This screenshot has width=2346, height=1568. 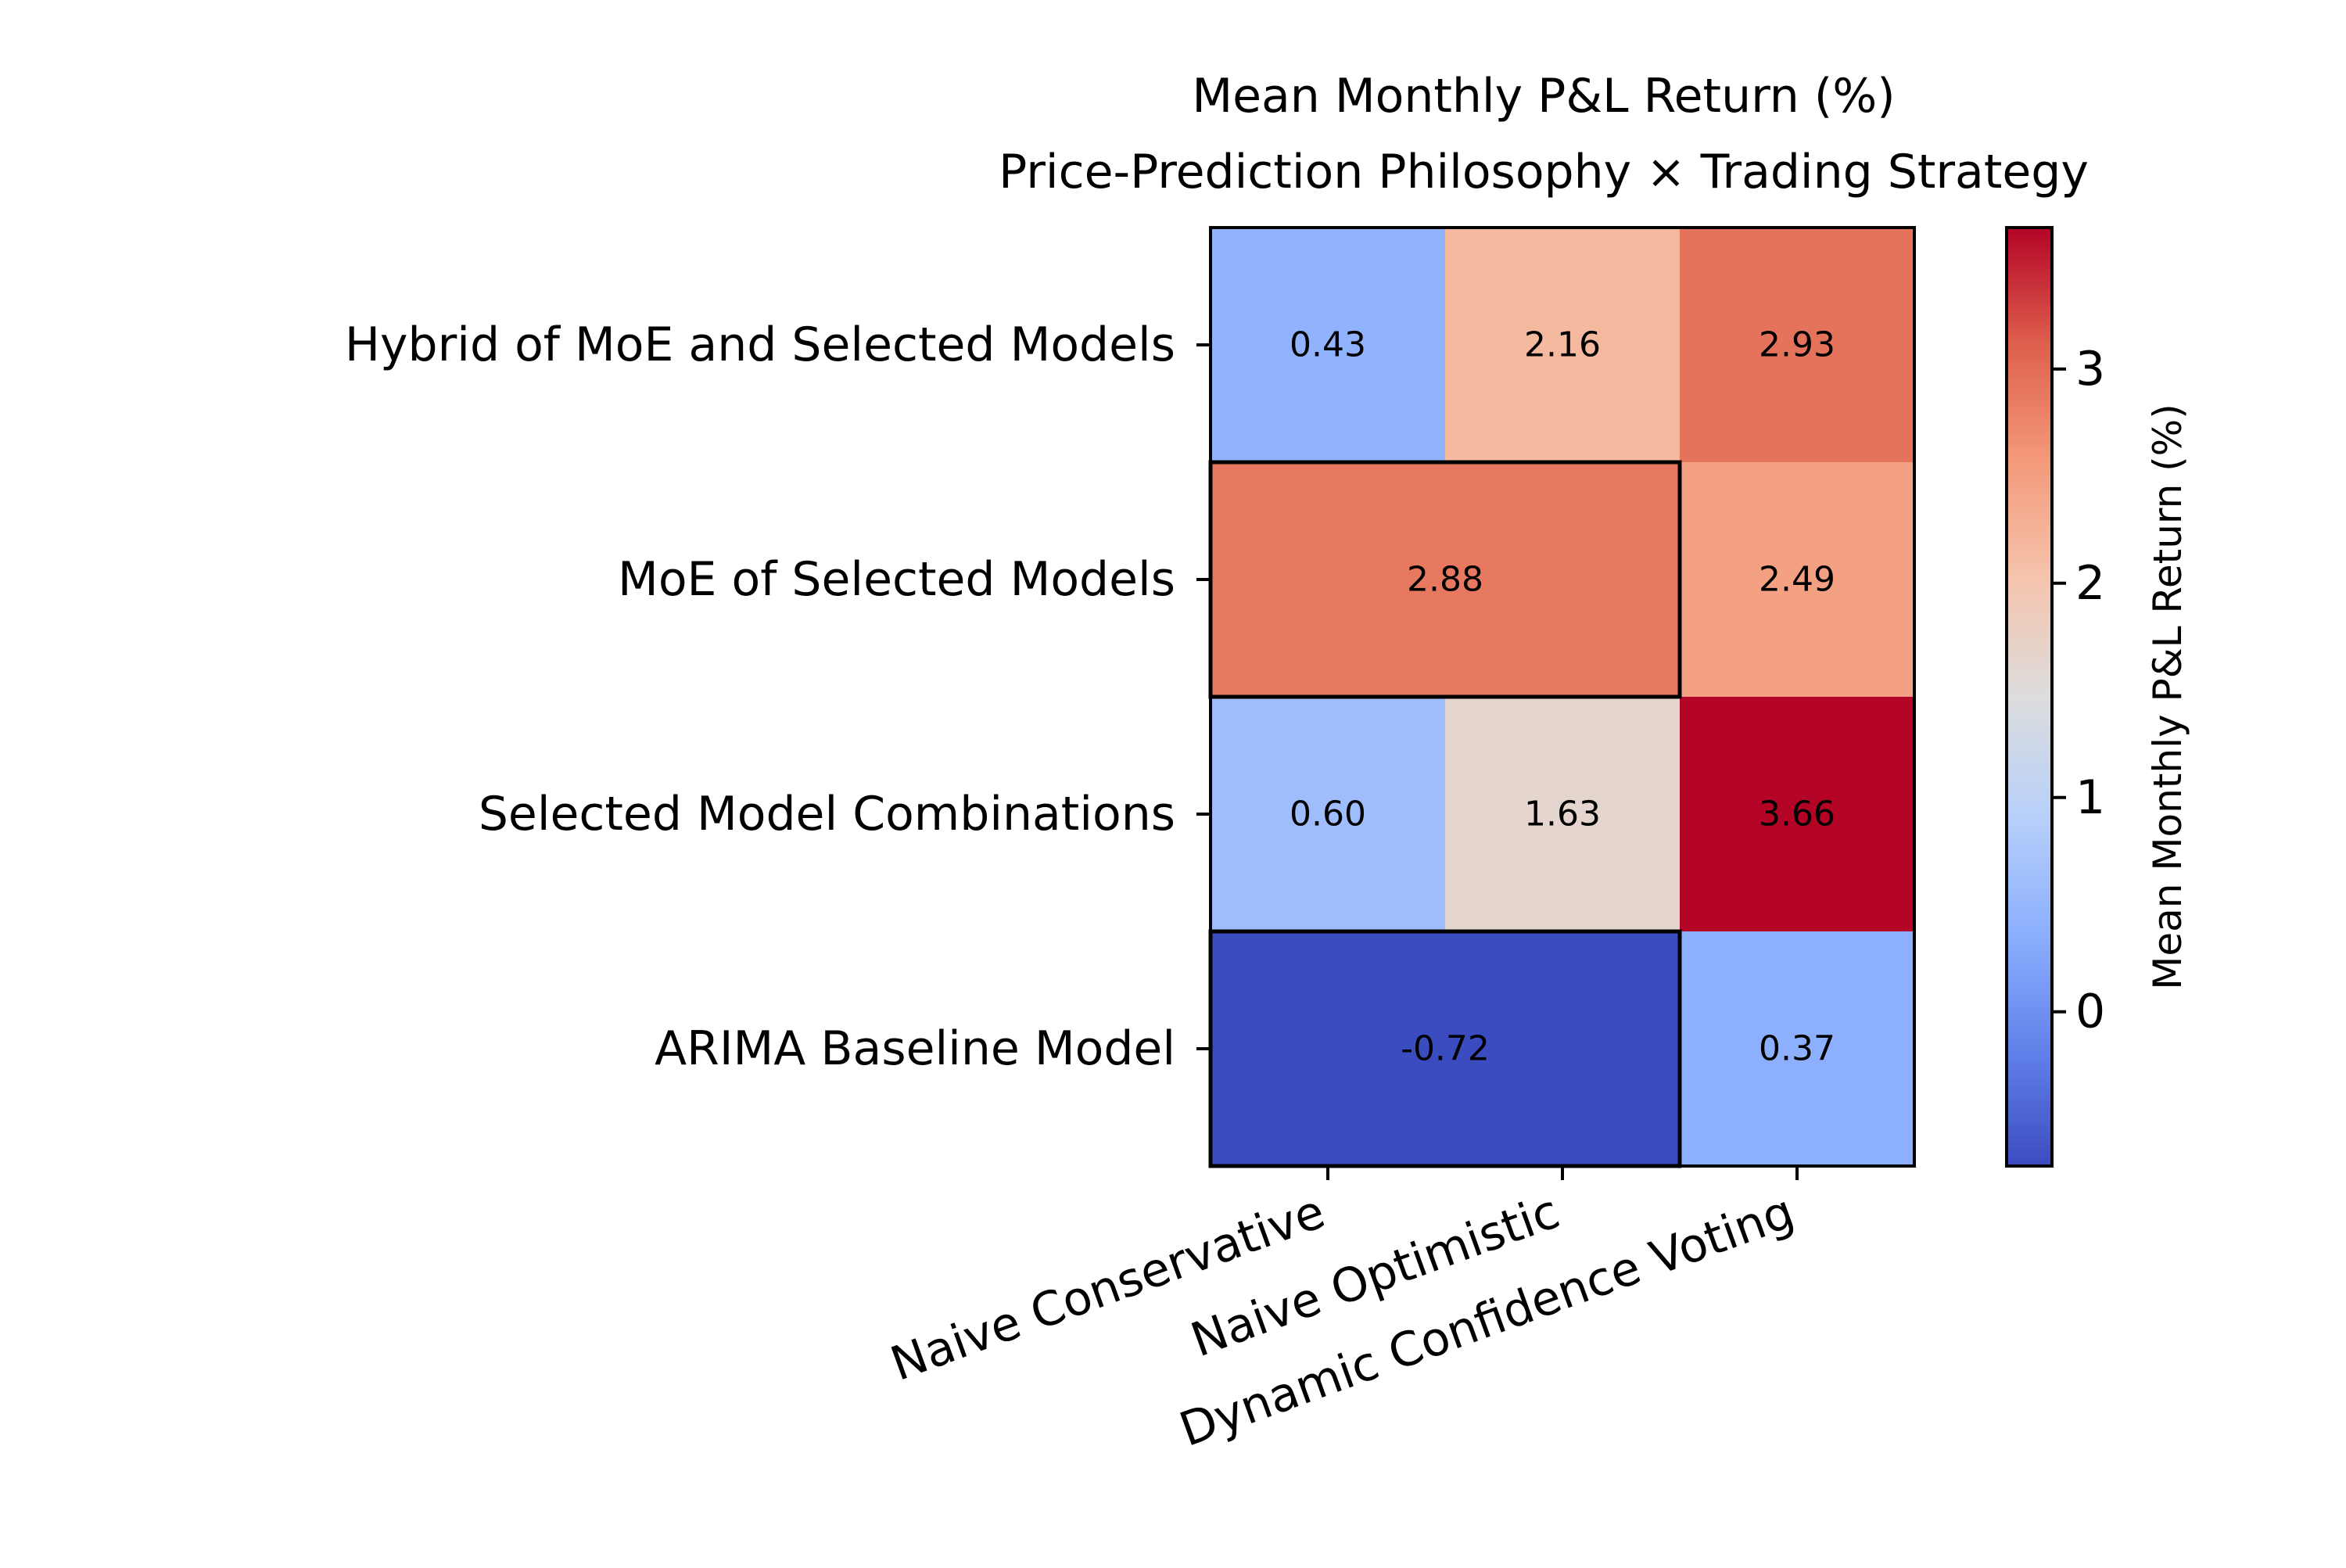 What do you see at coordinates (2078, 690) in the screenshot?
I see `colorbar-ticks: 0 1 2 3` at bounding box center [2078, 690].